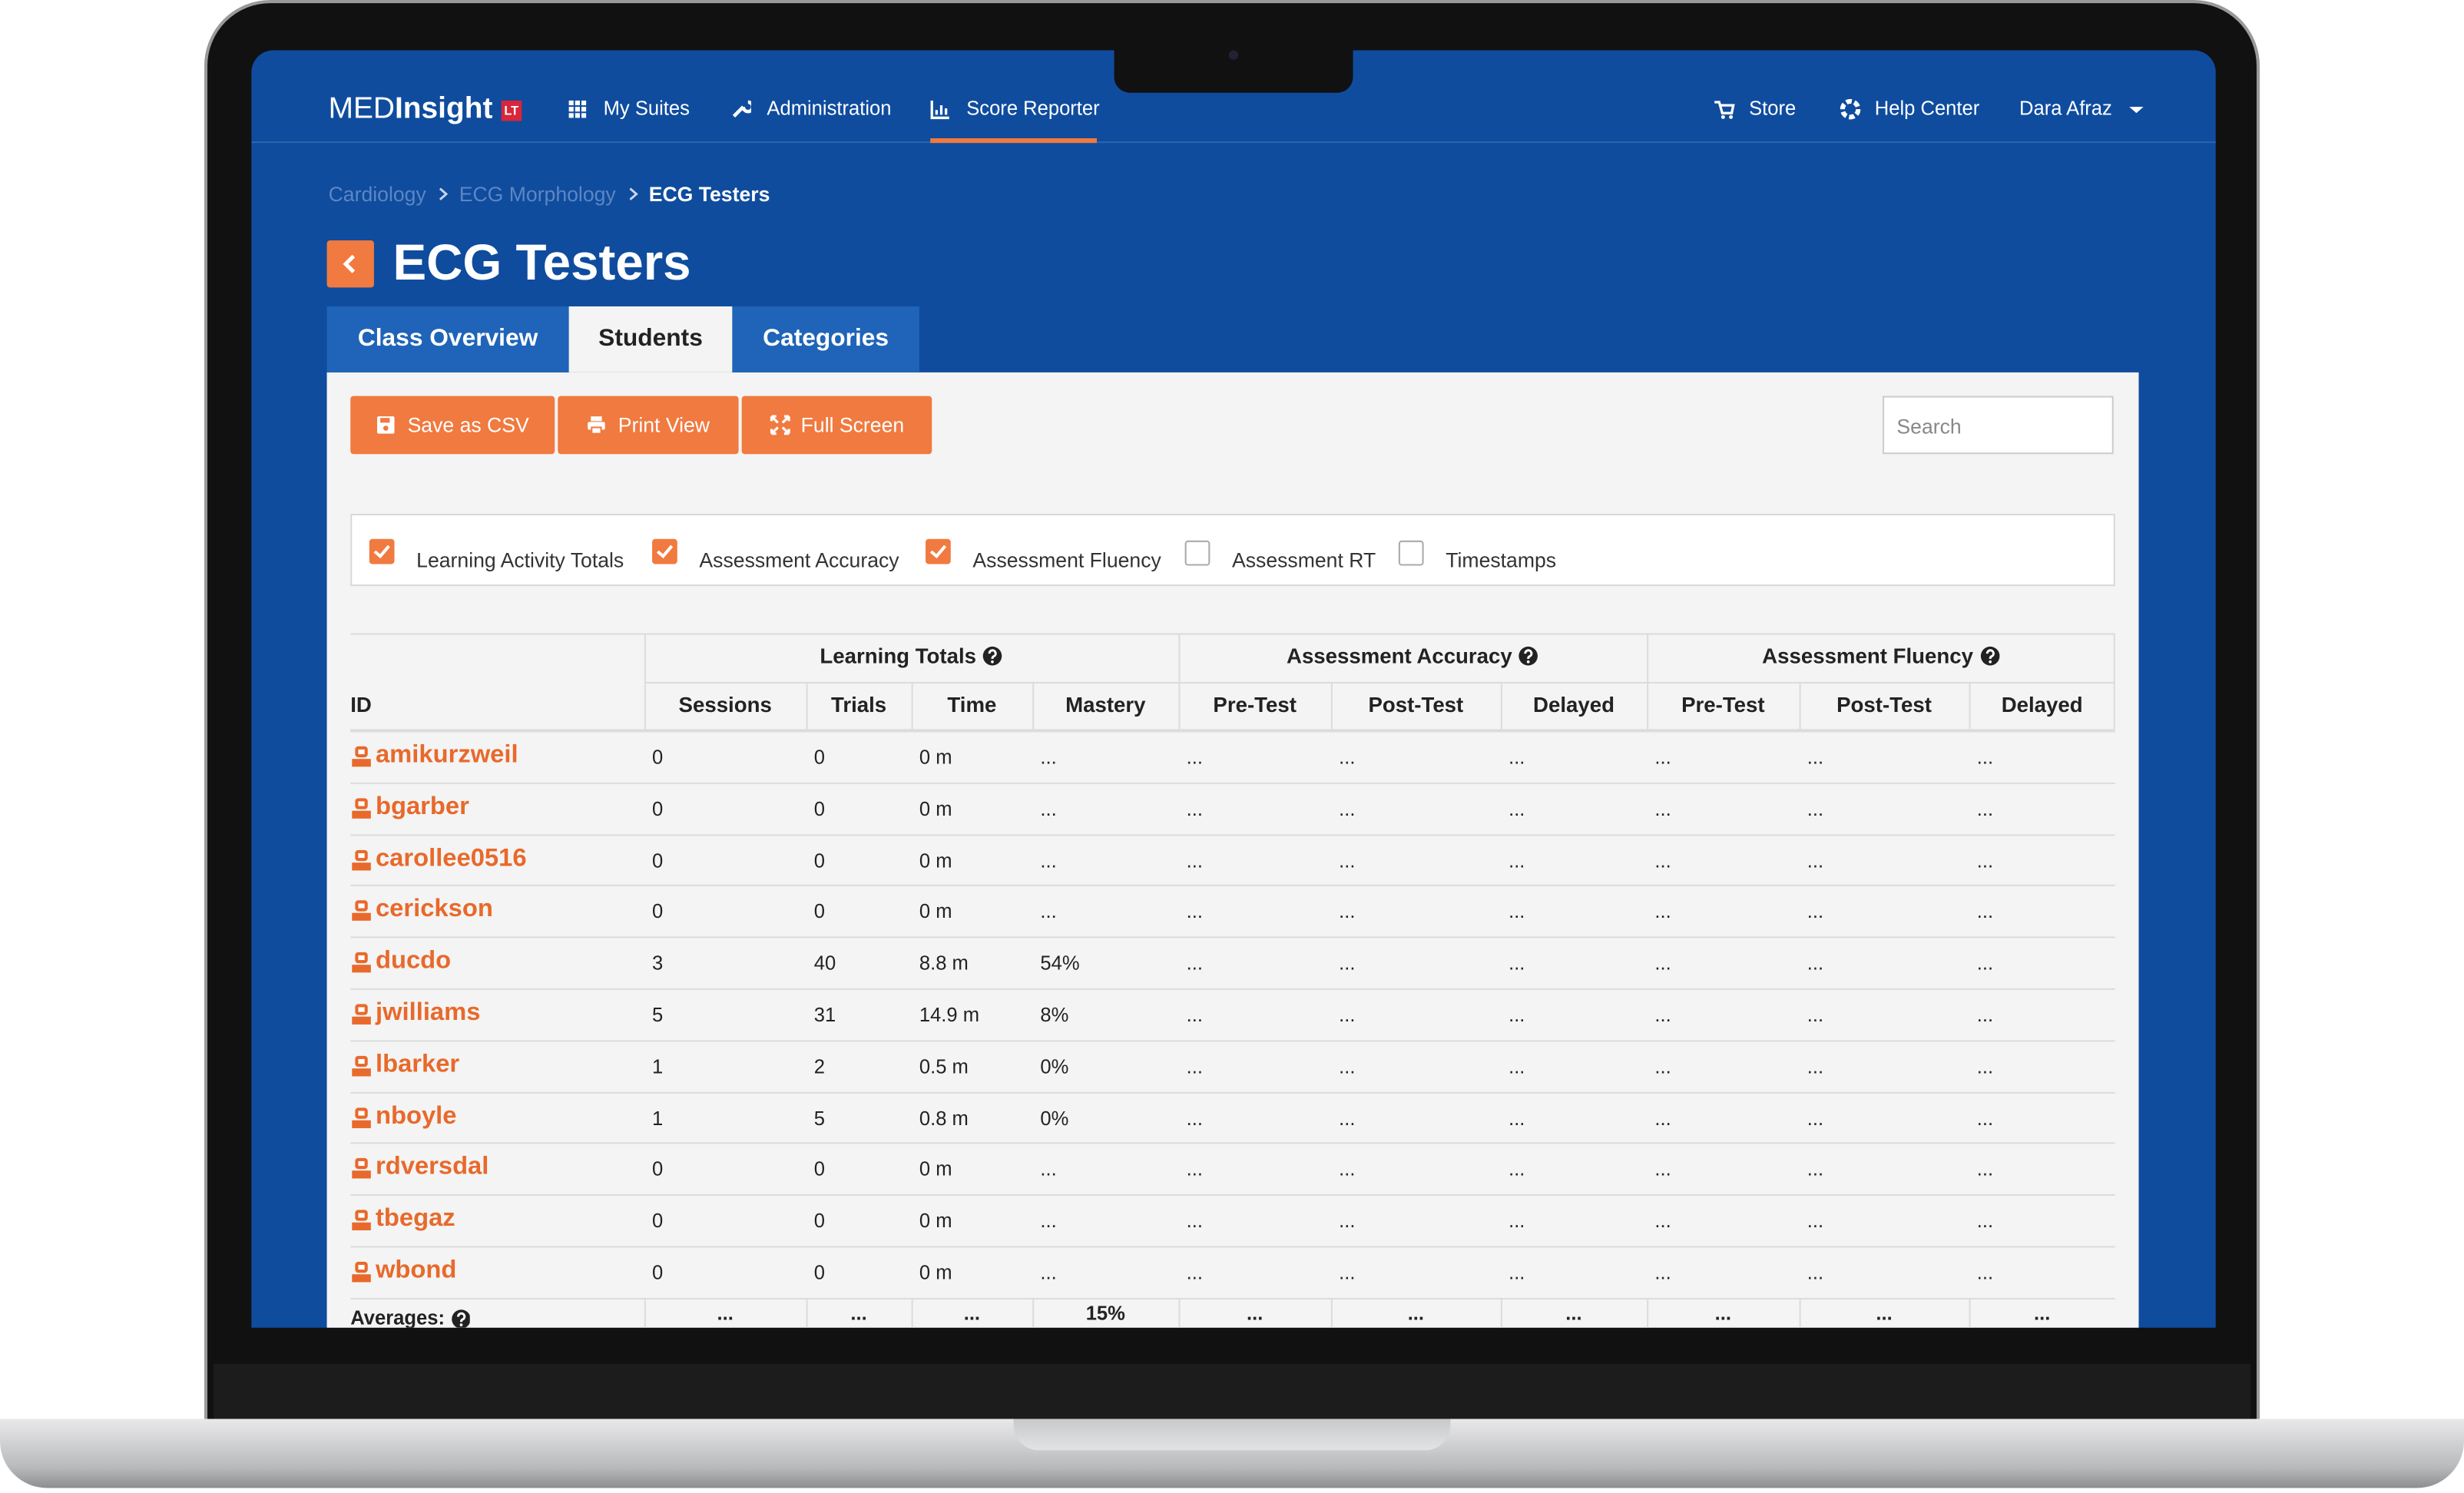  What do you see at coordinates (1999, 426) in the screenshot?
I see `search-input: Search` at bounding box center [1999, 426].